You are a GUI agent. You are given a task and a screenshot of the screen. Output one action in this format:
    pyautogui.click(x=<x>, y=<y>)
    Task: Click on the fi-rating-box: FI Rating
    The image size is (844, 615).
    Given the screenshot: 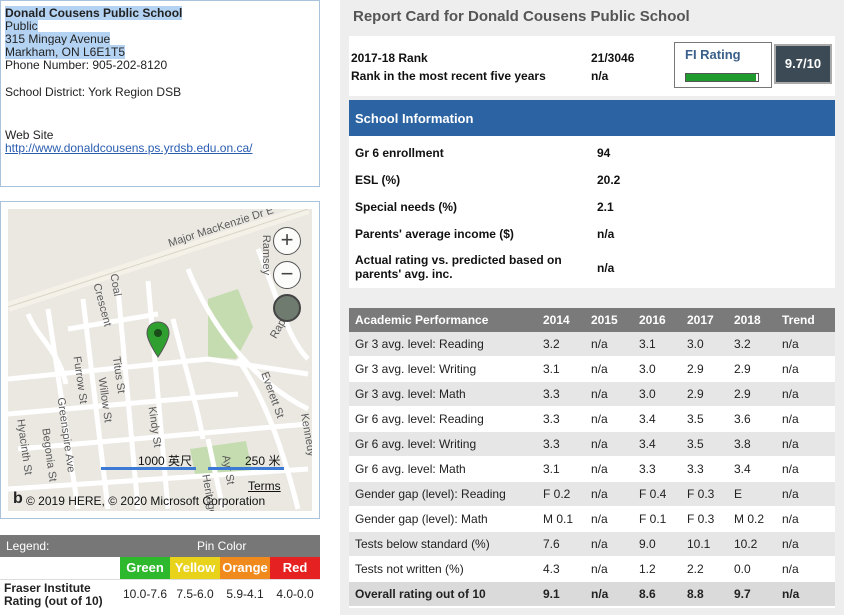 What is the action you would take?
    pyautogui.click(x=723, y=65)
    